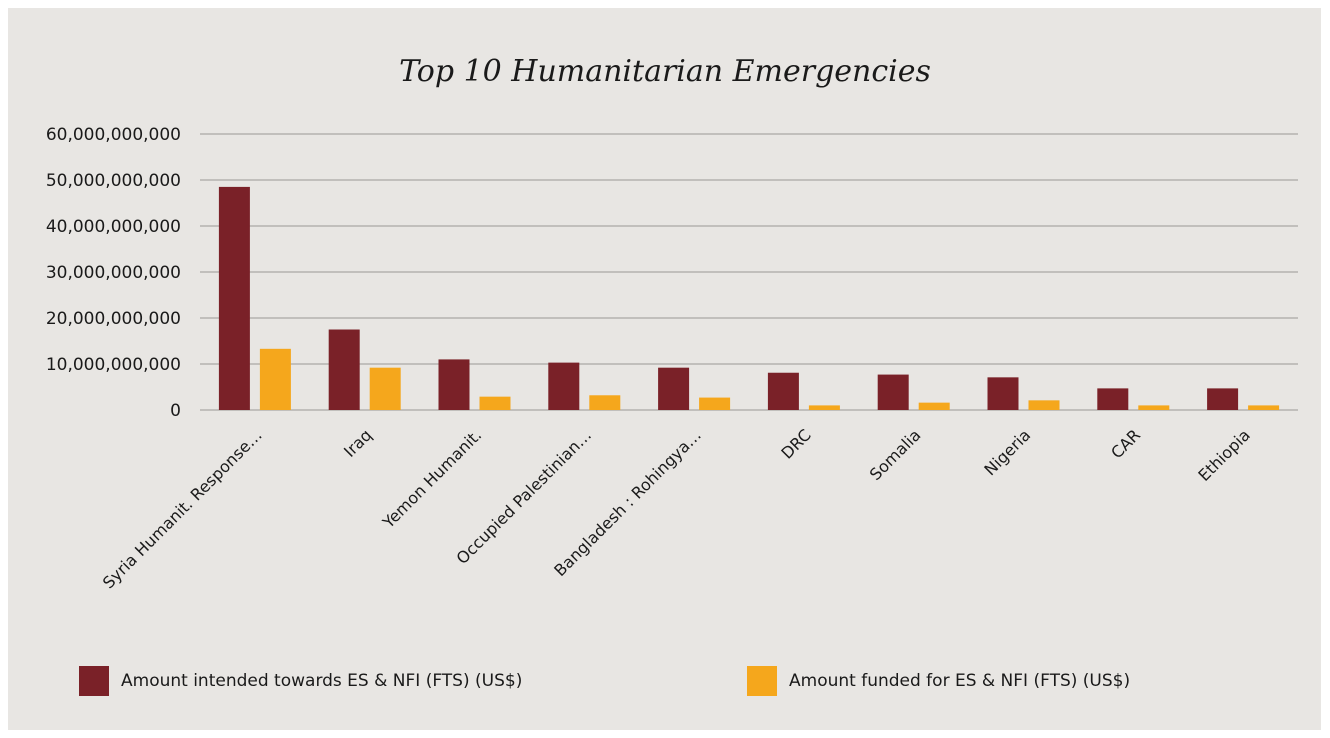  I want to click on chart-title: Top 10 Humanitarian Emergencies, so click(665, 71).